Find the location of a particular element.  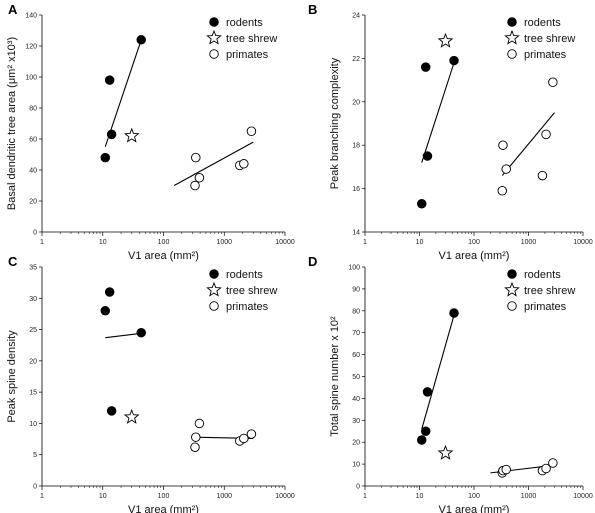

y-tick-label: 16 is located at coordinates (356, 189).